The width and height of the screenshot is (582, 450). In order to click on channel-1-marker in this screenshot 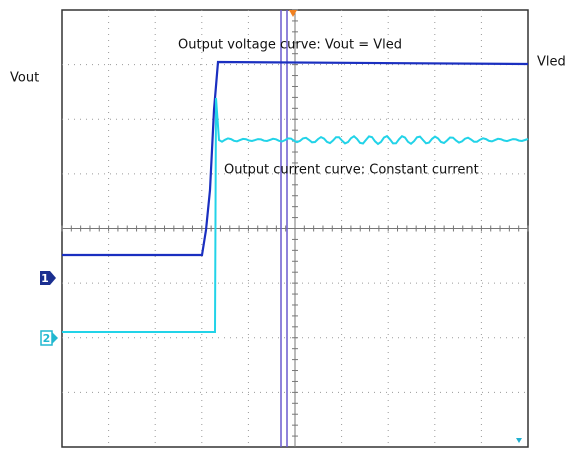, I will do `click(45, 278)`.